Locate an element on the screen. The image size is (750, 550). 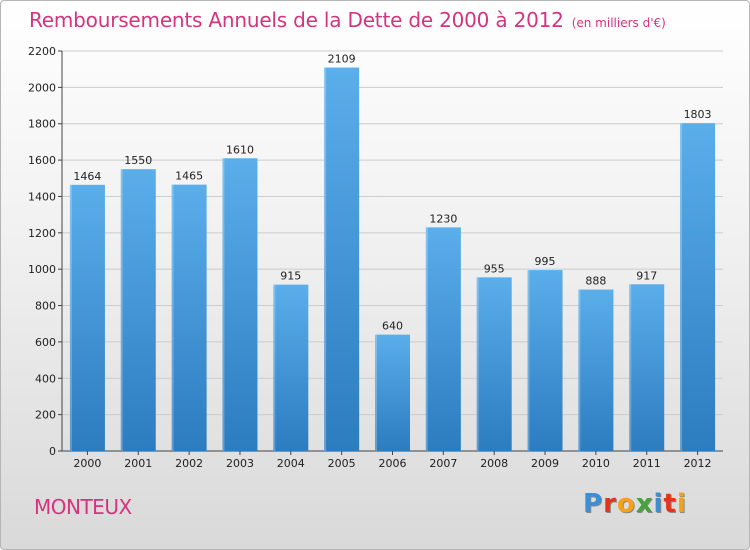
bar-2010 is located at coordinates (596, 370).